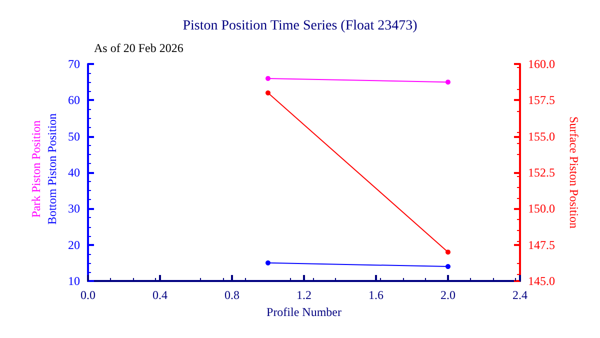 The width and height of the screenshot is (600, 338). What do you see at coordinates (300, 26) in the screenshot?
I see `chart-title: Piston Position Time Series (Float 23473)` at bounding box center [300, 26].